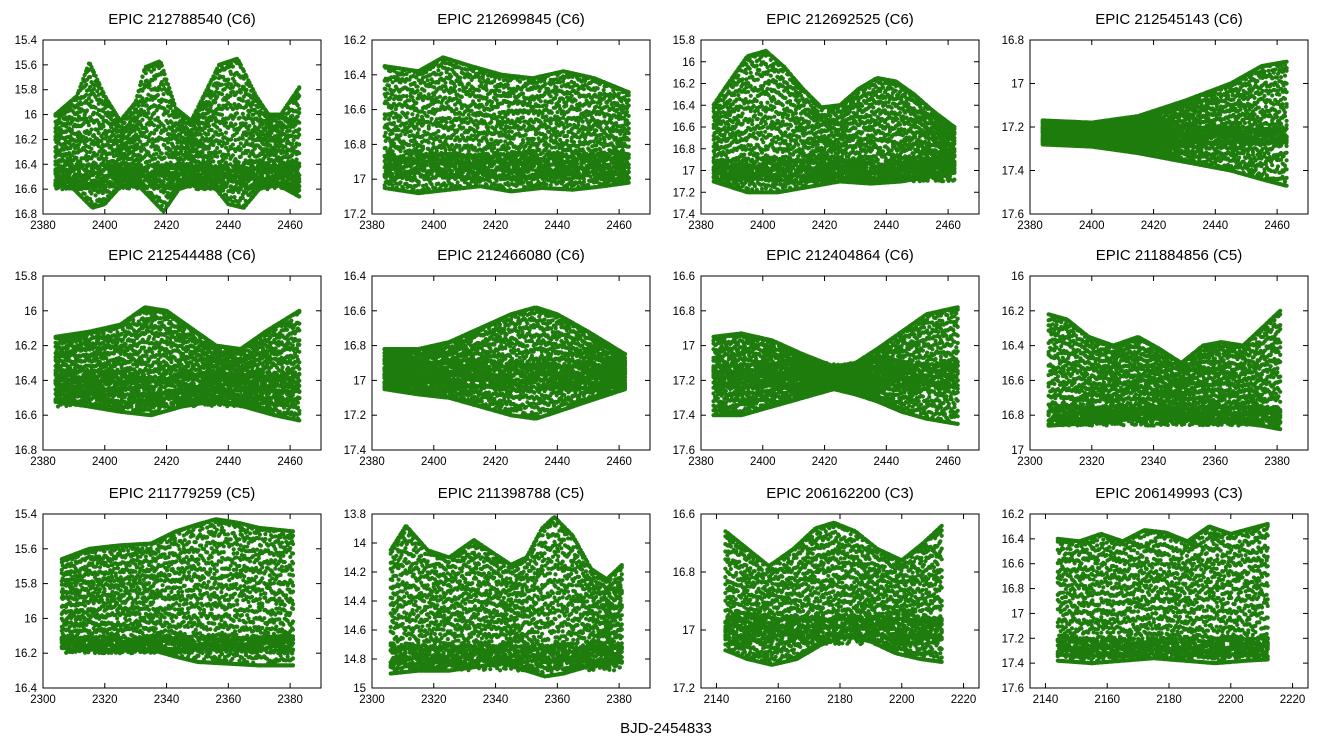 The image size is (1320, 740). I want to click on x-tick-label: 2380, so click(43, 226).